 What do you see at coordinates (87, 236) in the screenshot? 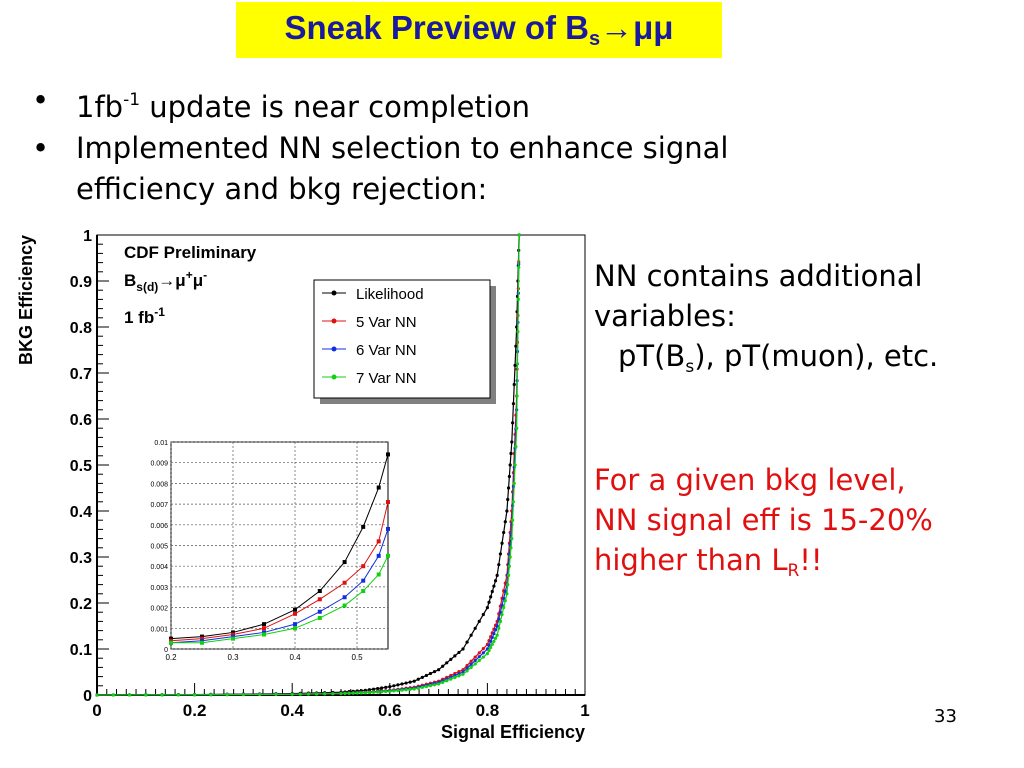
I see `y-tick-label: 1` at bounding box center [87, 236].